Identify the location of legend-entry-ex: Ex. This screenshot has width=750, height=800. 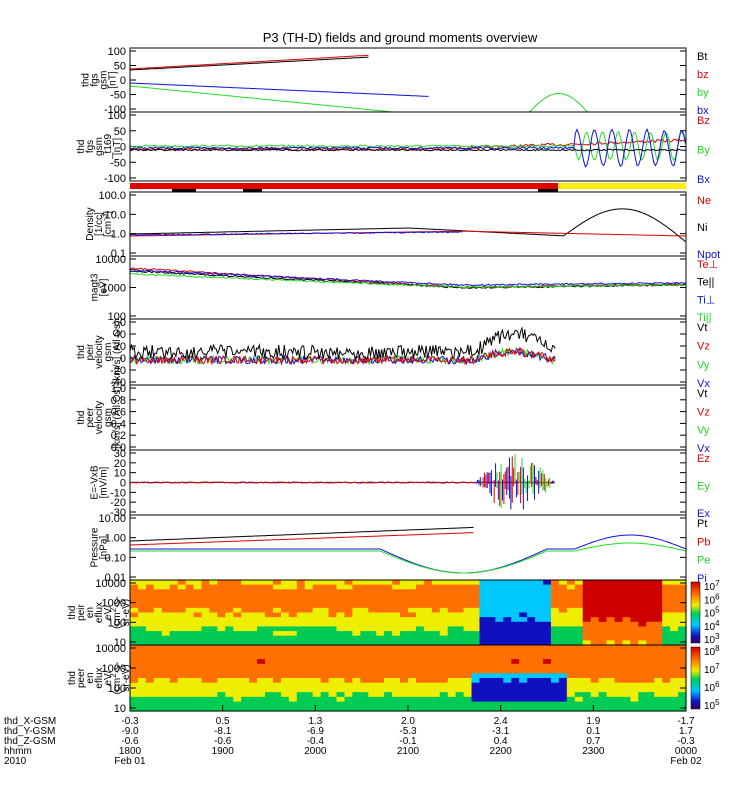
(703, 514).